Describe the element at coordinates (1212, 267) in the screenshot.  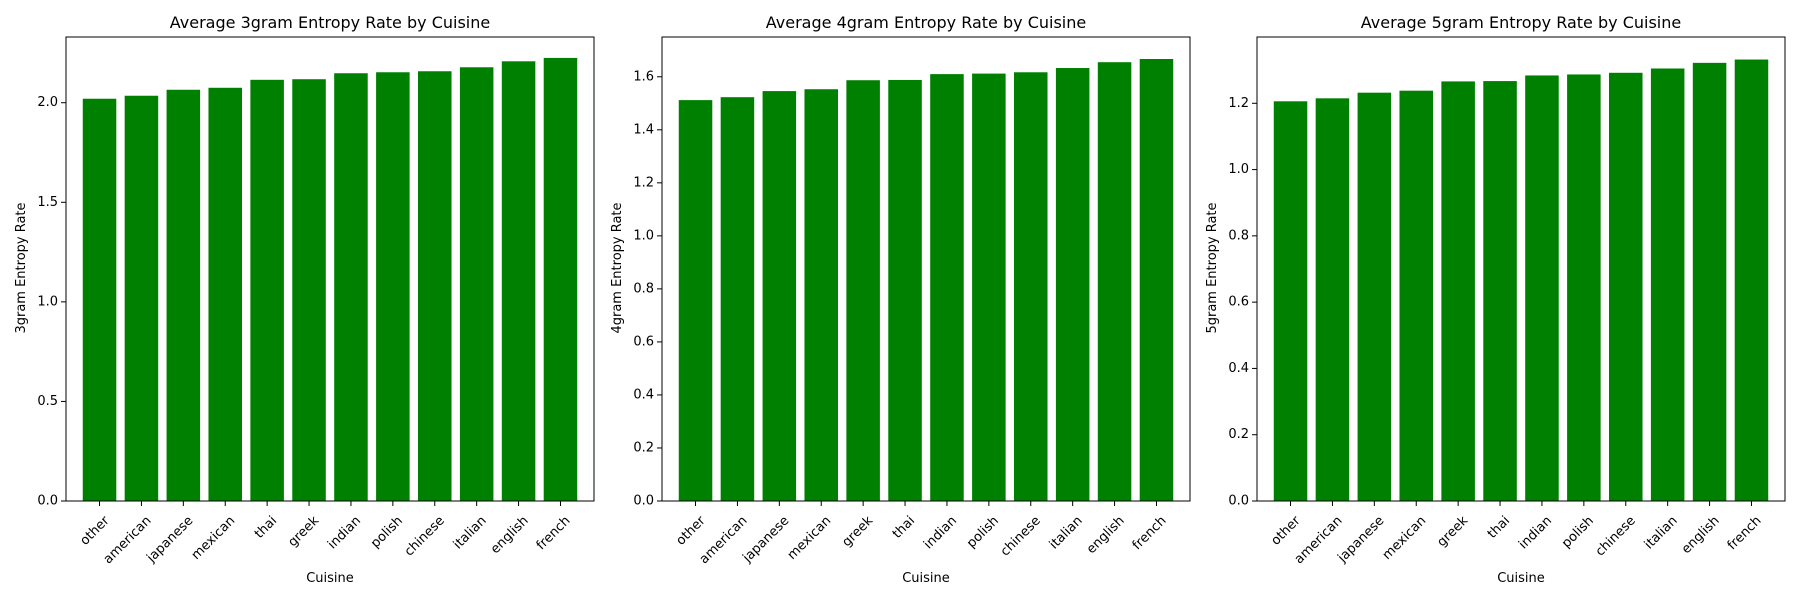
I see `y-axis-label: 5gram Entropy Rate` at that location.